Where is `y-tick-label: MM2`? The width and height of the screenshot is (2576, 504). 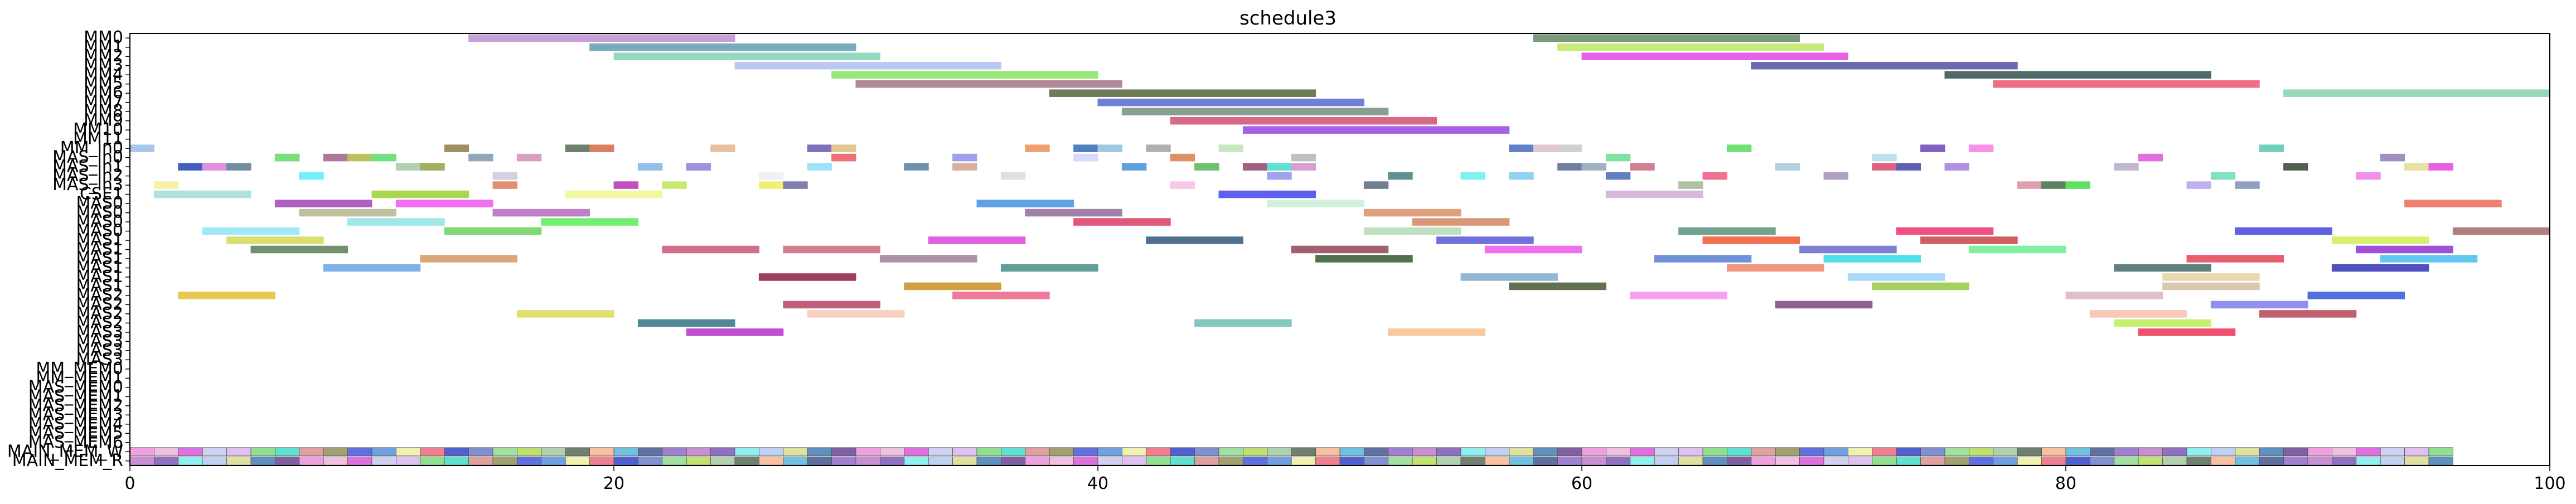 y-tick-label: MM2 is located at coordinates (103, 56).